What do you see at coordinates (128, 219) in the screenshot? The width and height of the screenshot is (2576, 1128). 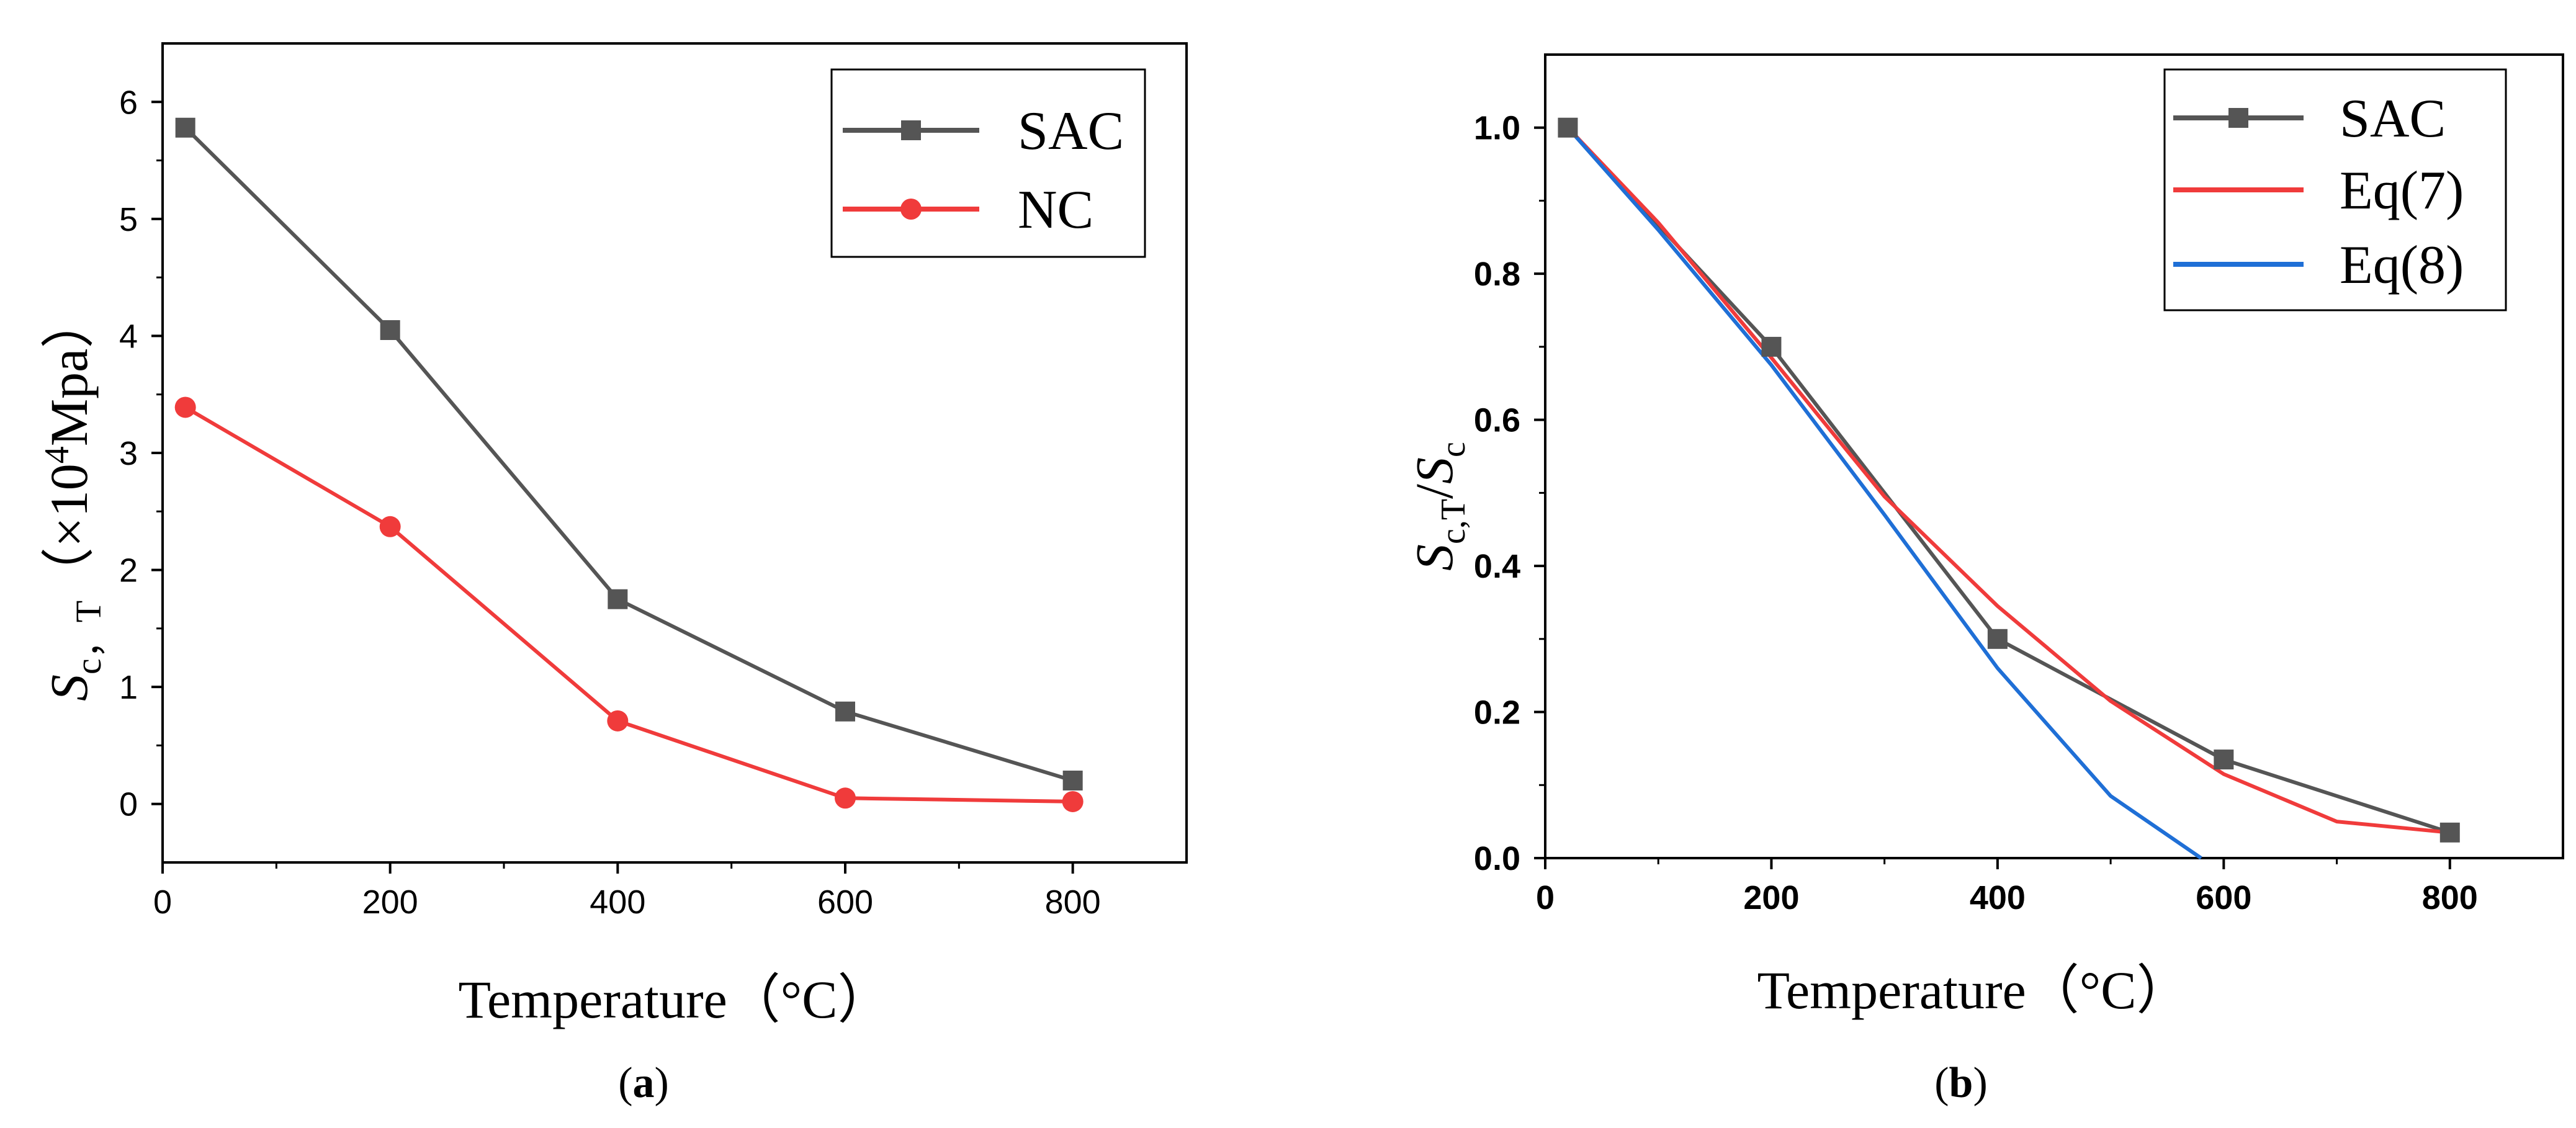 I see `panel-a-y-tick-label: 5` at bounding box center [128, 219].